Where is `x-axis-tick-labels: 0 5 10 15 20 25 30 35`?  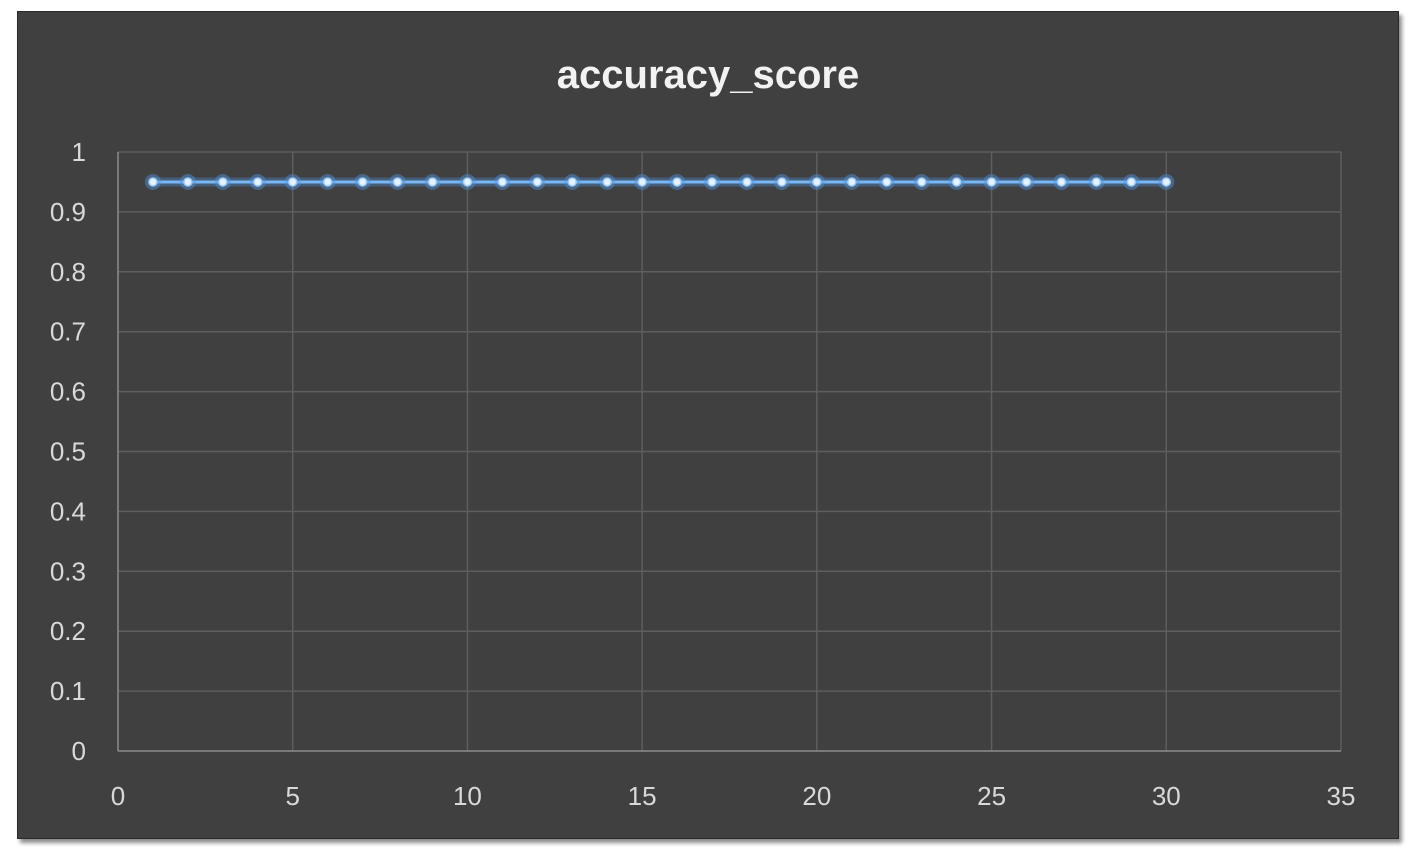
x-axis-tick-labels: 0 5 10 15 20 25 30 35 is located at coordinates (733, 796).